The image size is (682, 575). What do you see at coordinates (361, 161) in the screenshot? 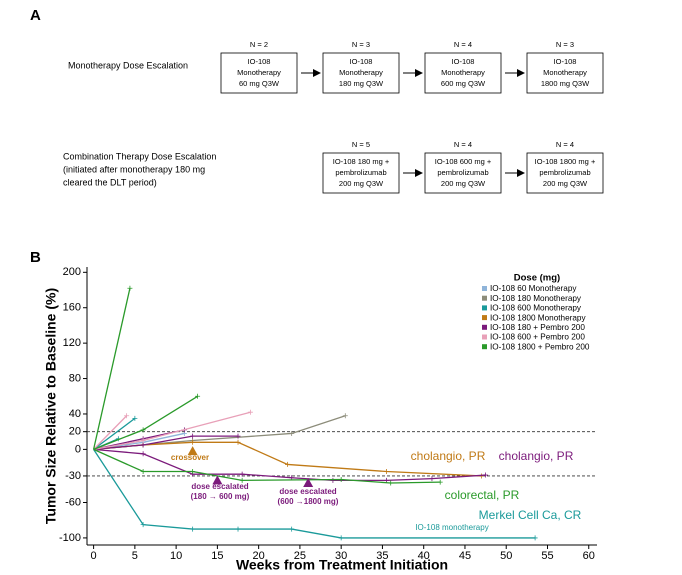
I see `step-text: IO-108 180 mg +` at bounding box center [361, 161].